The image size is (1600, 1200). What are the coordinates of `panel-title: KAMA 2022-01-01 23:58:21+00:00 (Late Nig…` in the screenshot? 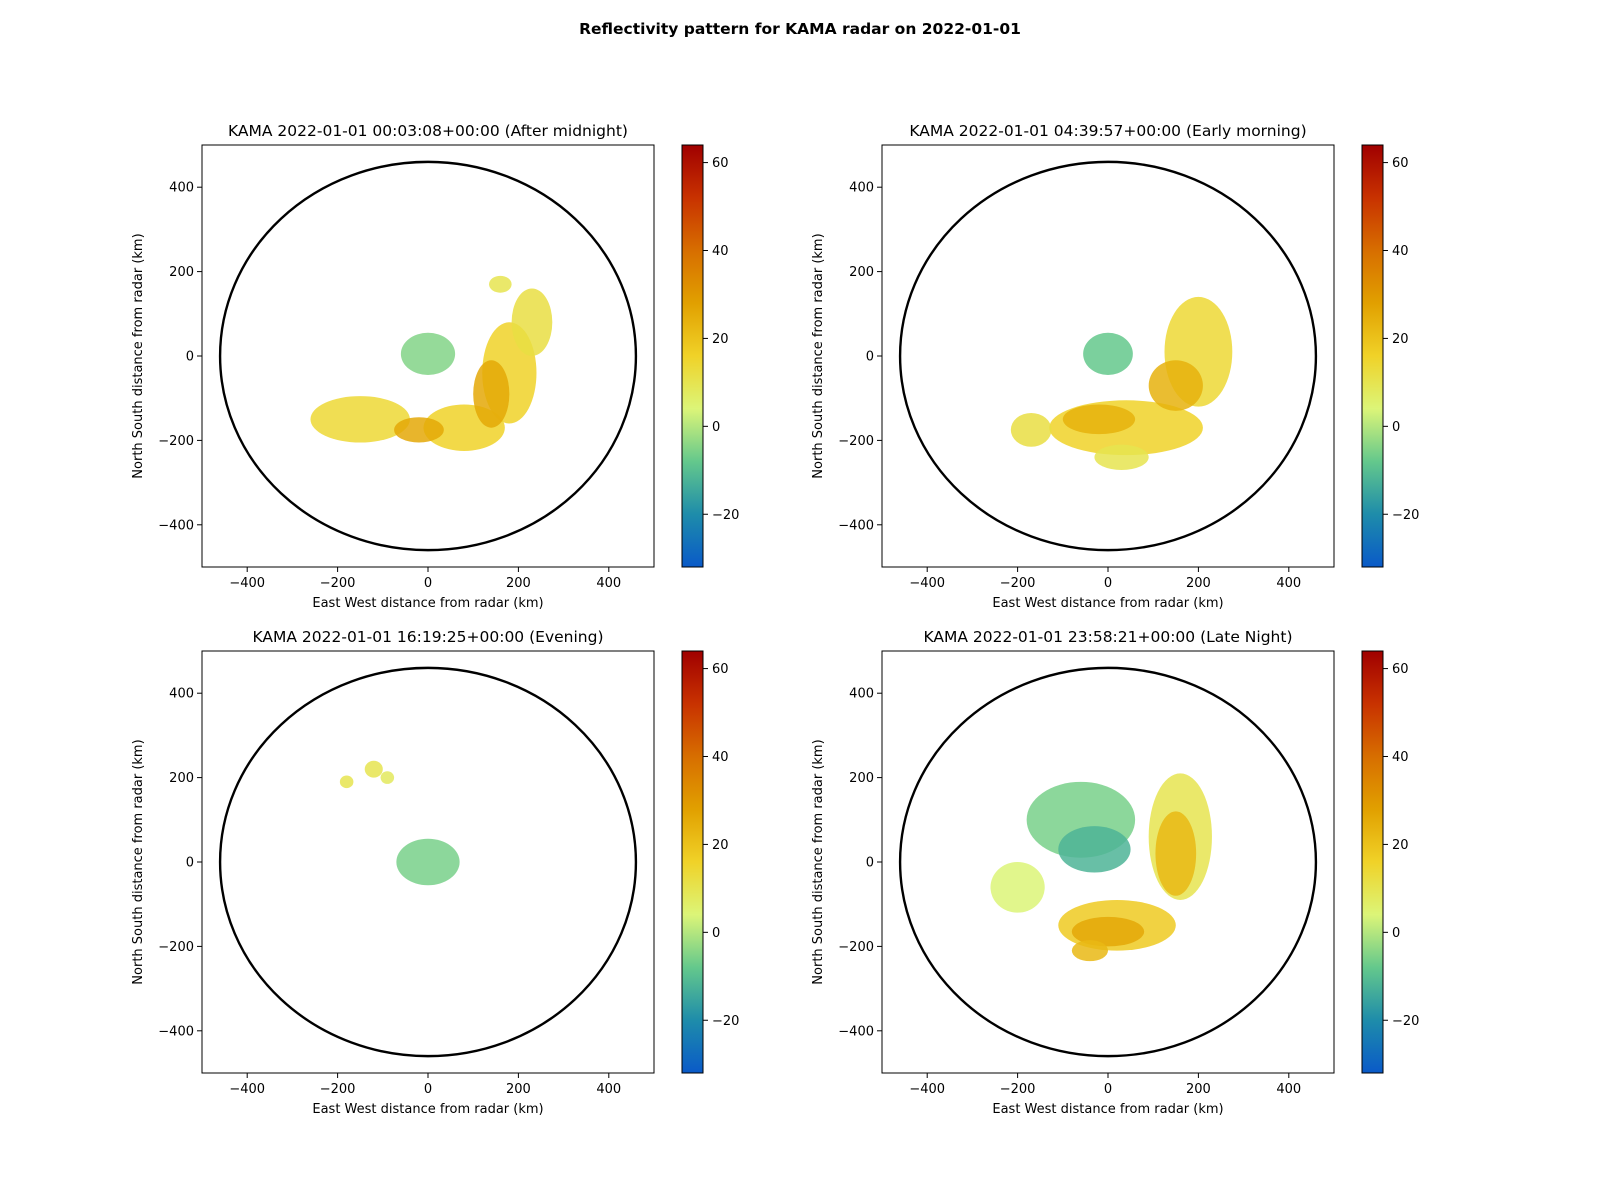 It's located at (1107, 637).